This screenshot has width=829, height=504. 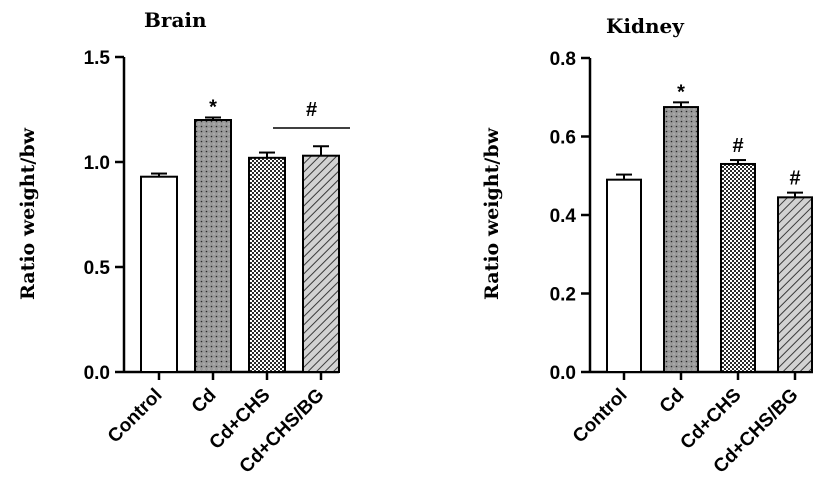 What do you see at coordinates (563, 138) in the screenshot?
I see `y-tick-label: 0.6` at bounding box center [563, 138].